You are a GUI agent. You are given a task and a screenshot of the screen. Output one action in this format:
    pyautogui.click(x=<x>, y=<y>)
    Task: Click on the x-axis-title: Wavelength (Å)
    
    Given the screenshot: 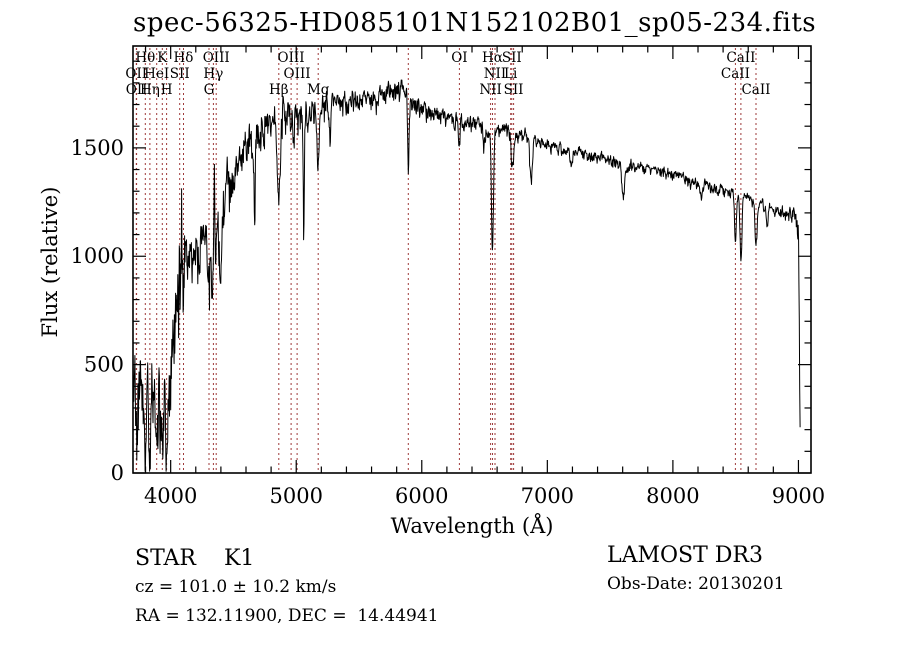 What is the action you would take?
    pyautogui.click(x=472, y=525)
    